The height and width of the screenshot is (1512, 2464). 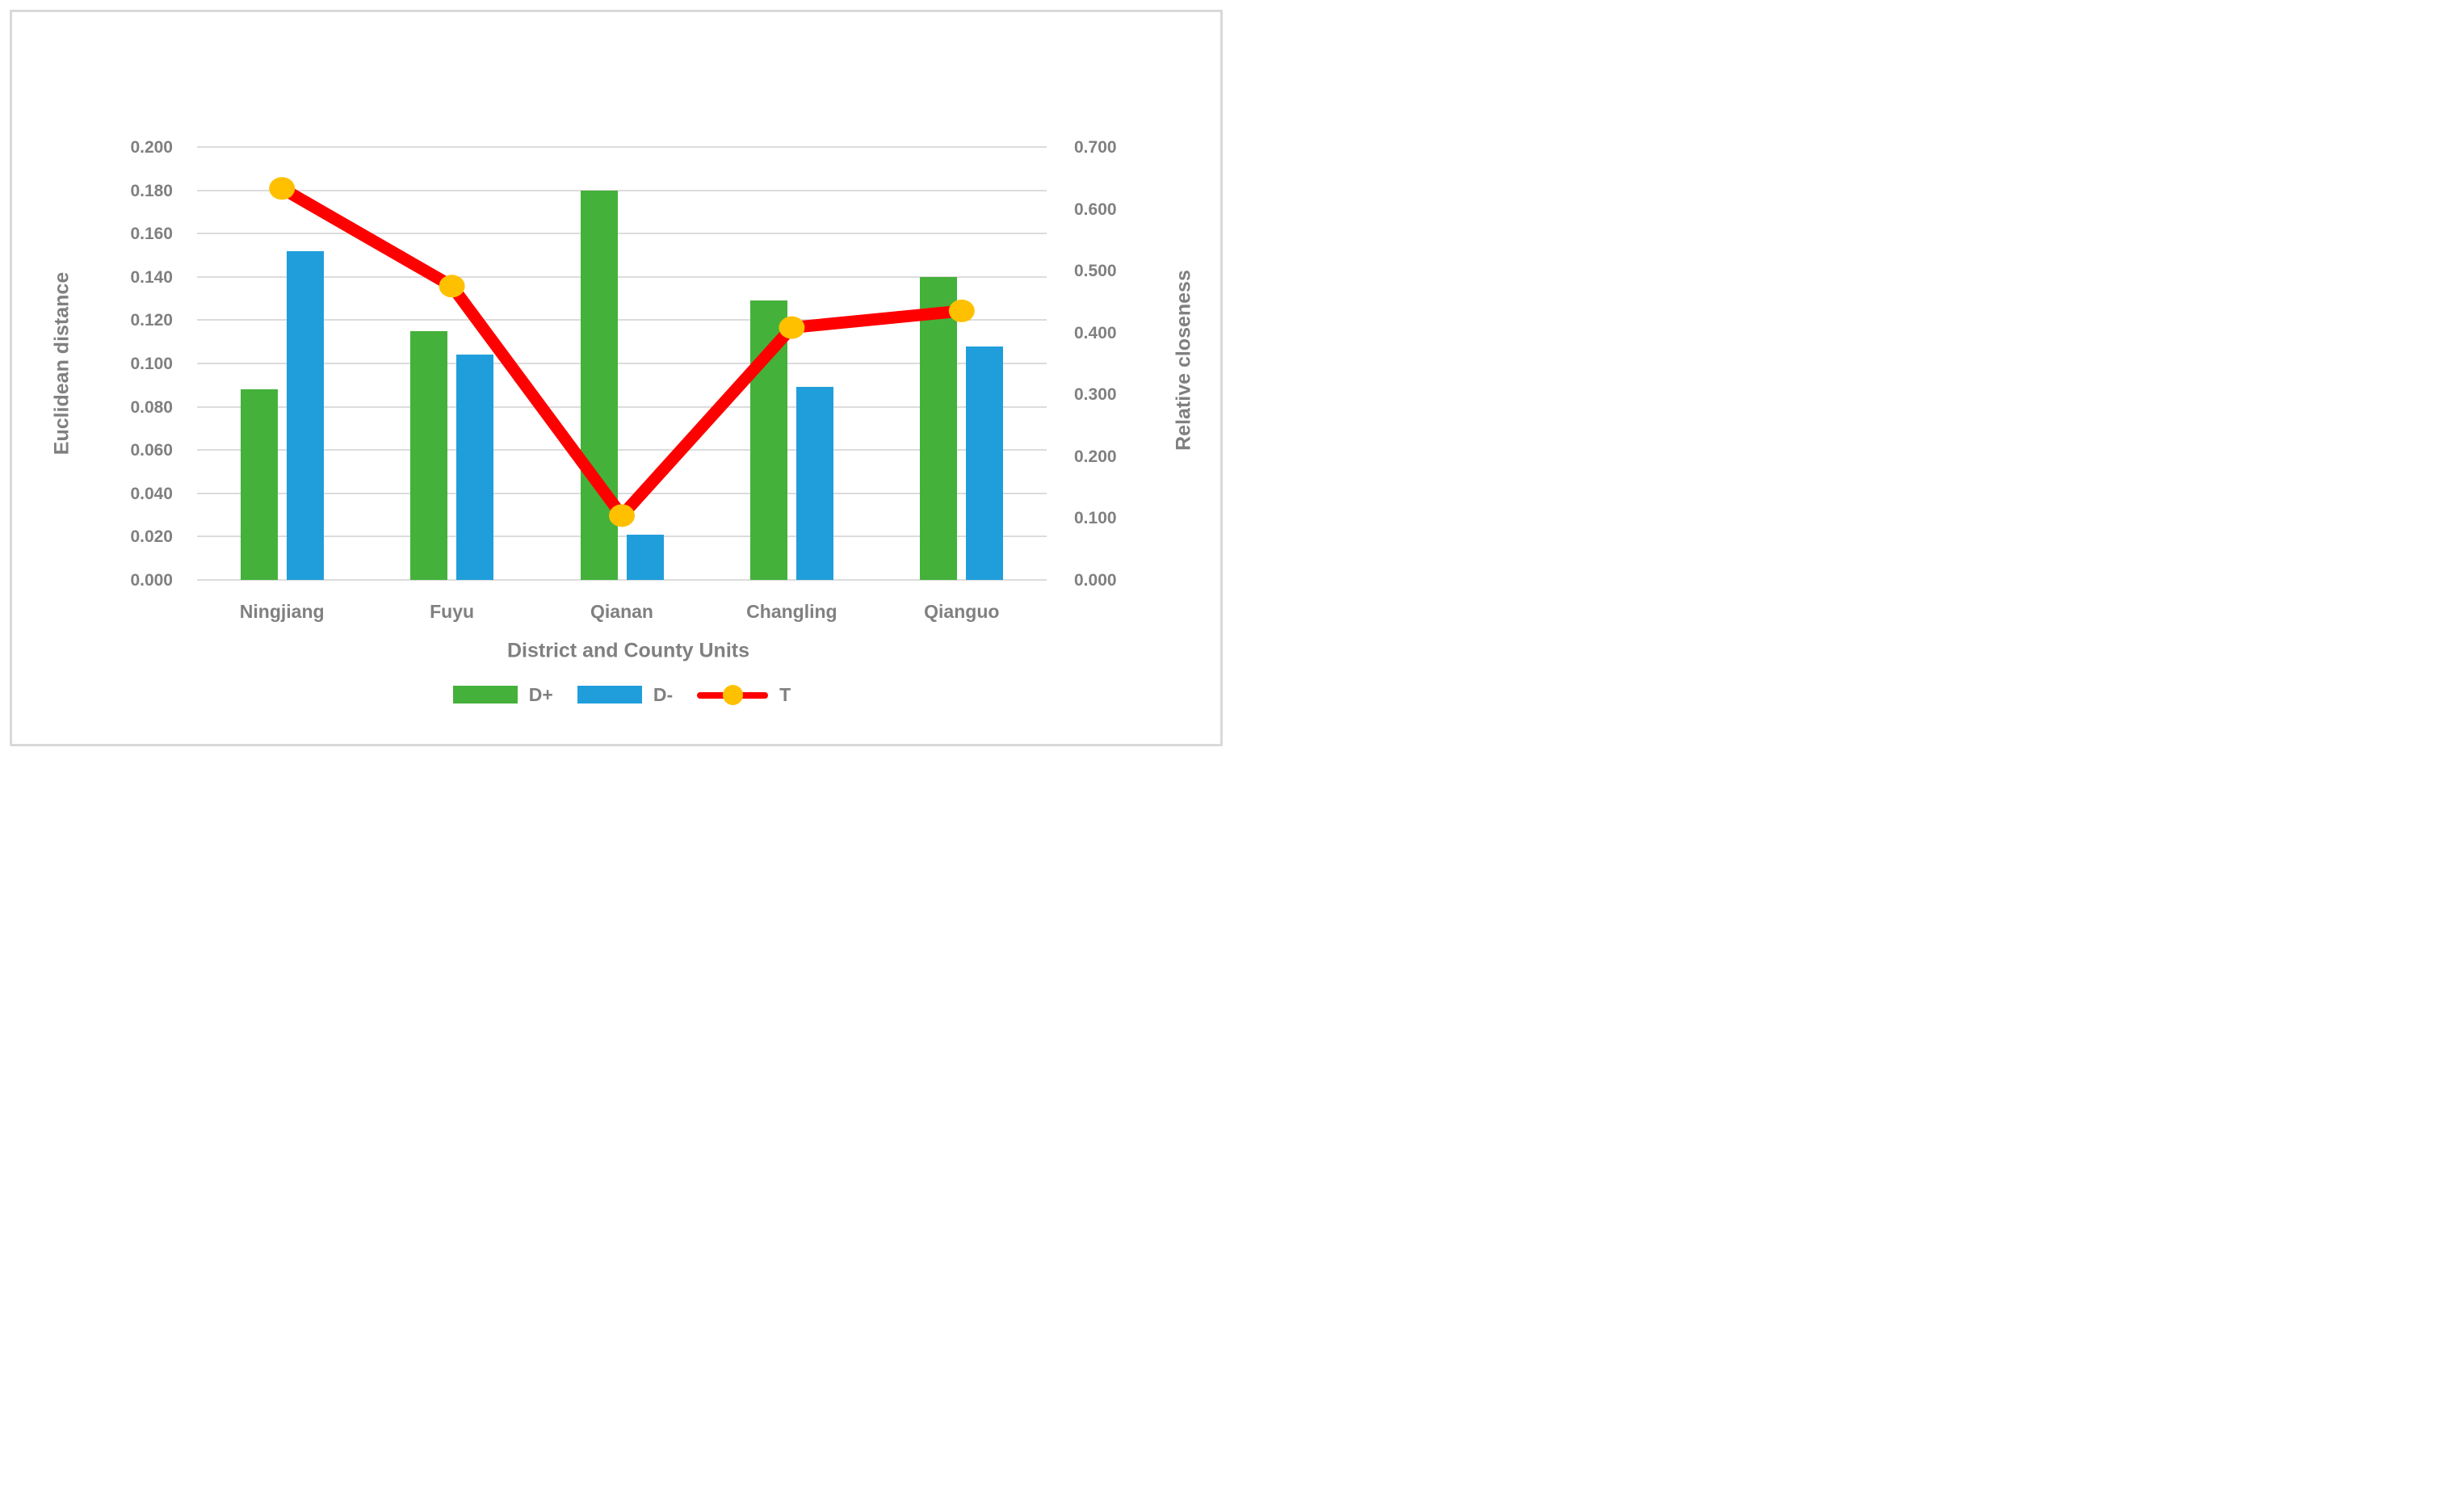 What do you see at coordinates (791, 611) in the screenshot?
I see `category-label-changling: Changling` at bounding box center [791, 611].